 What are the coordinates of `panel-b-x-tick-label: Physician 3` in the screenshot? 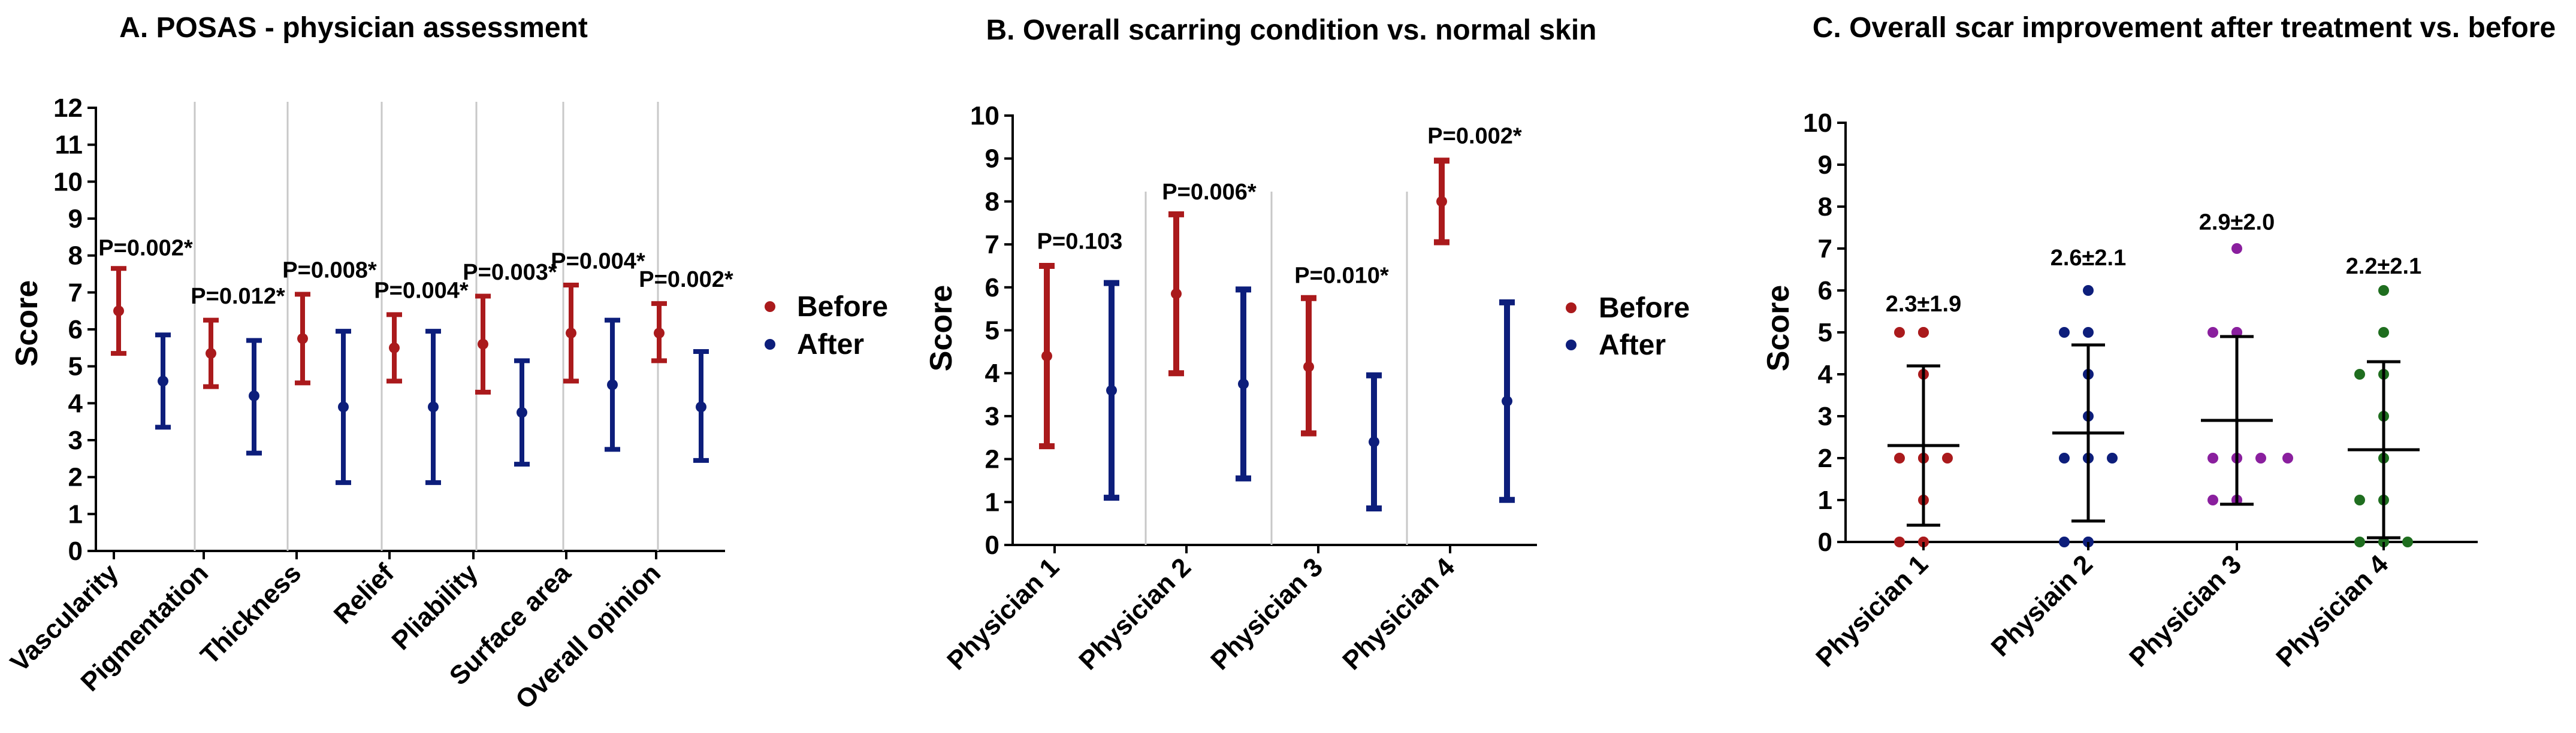 It's located at (1267, 614).